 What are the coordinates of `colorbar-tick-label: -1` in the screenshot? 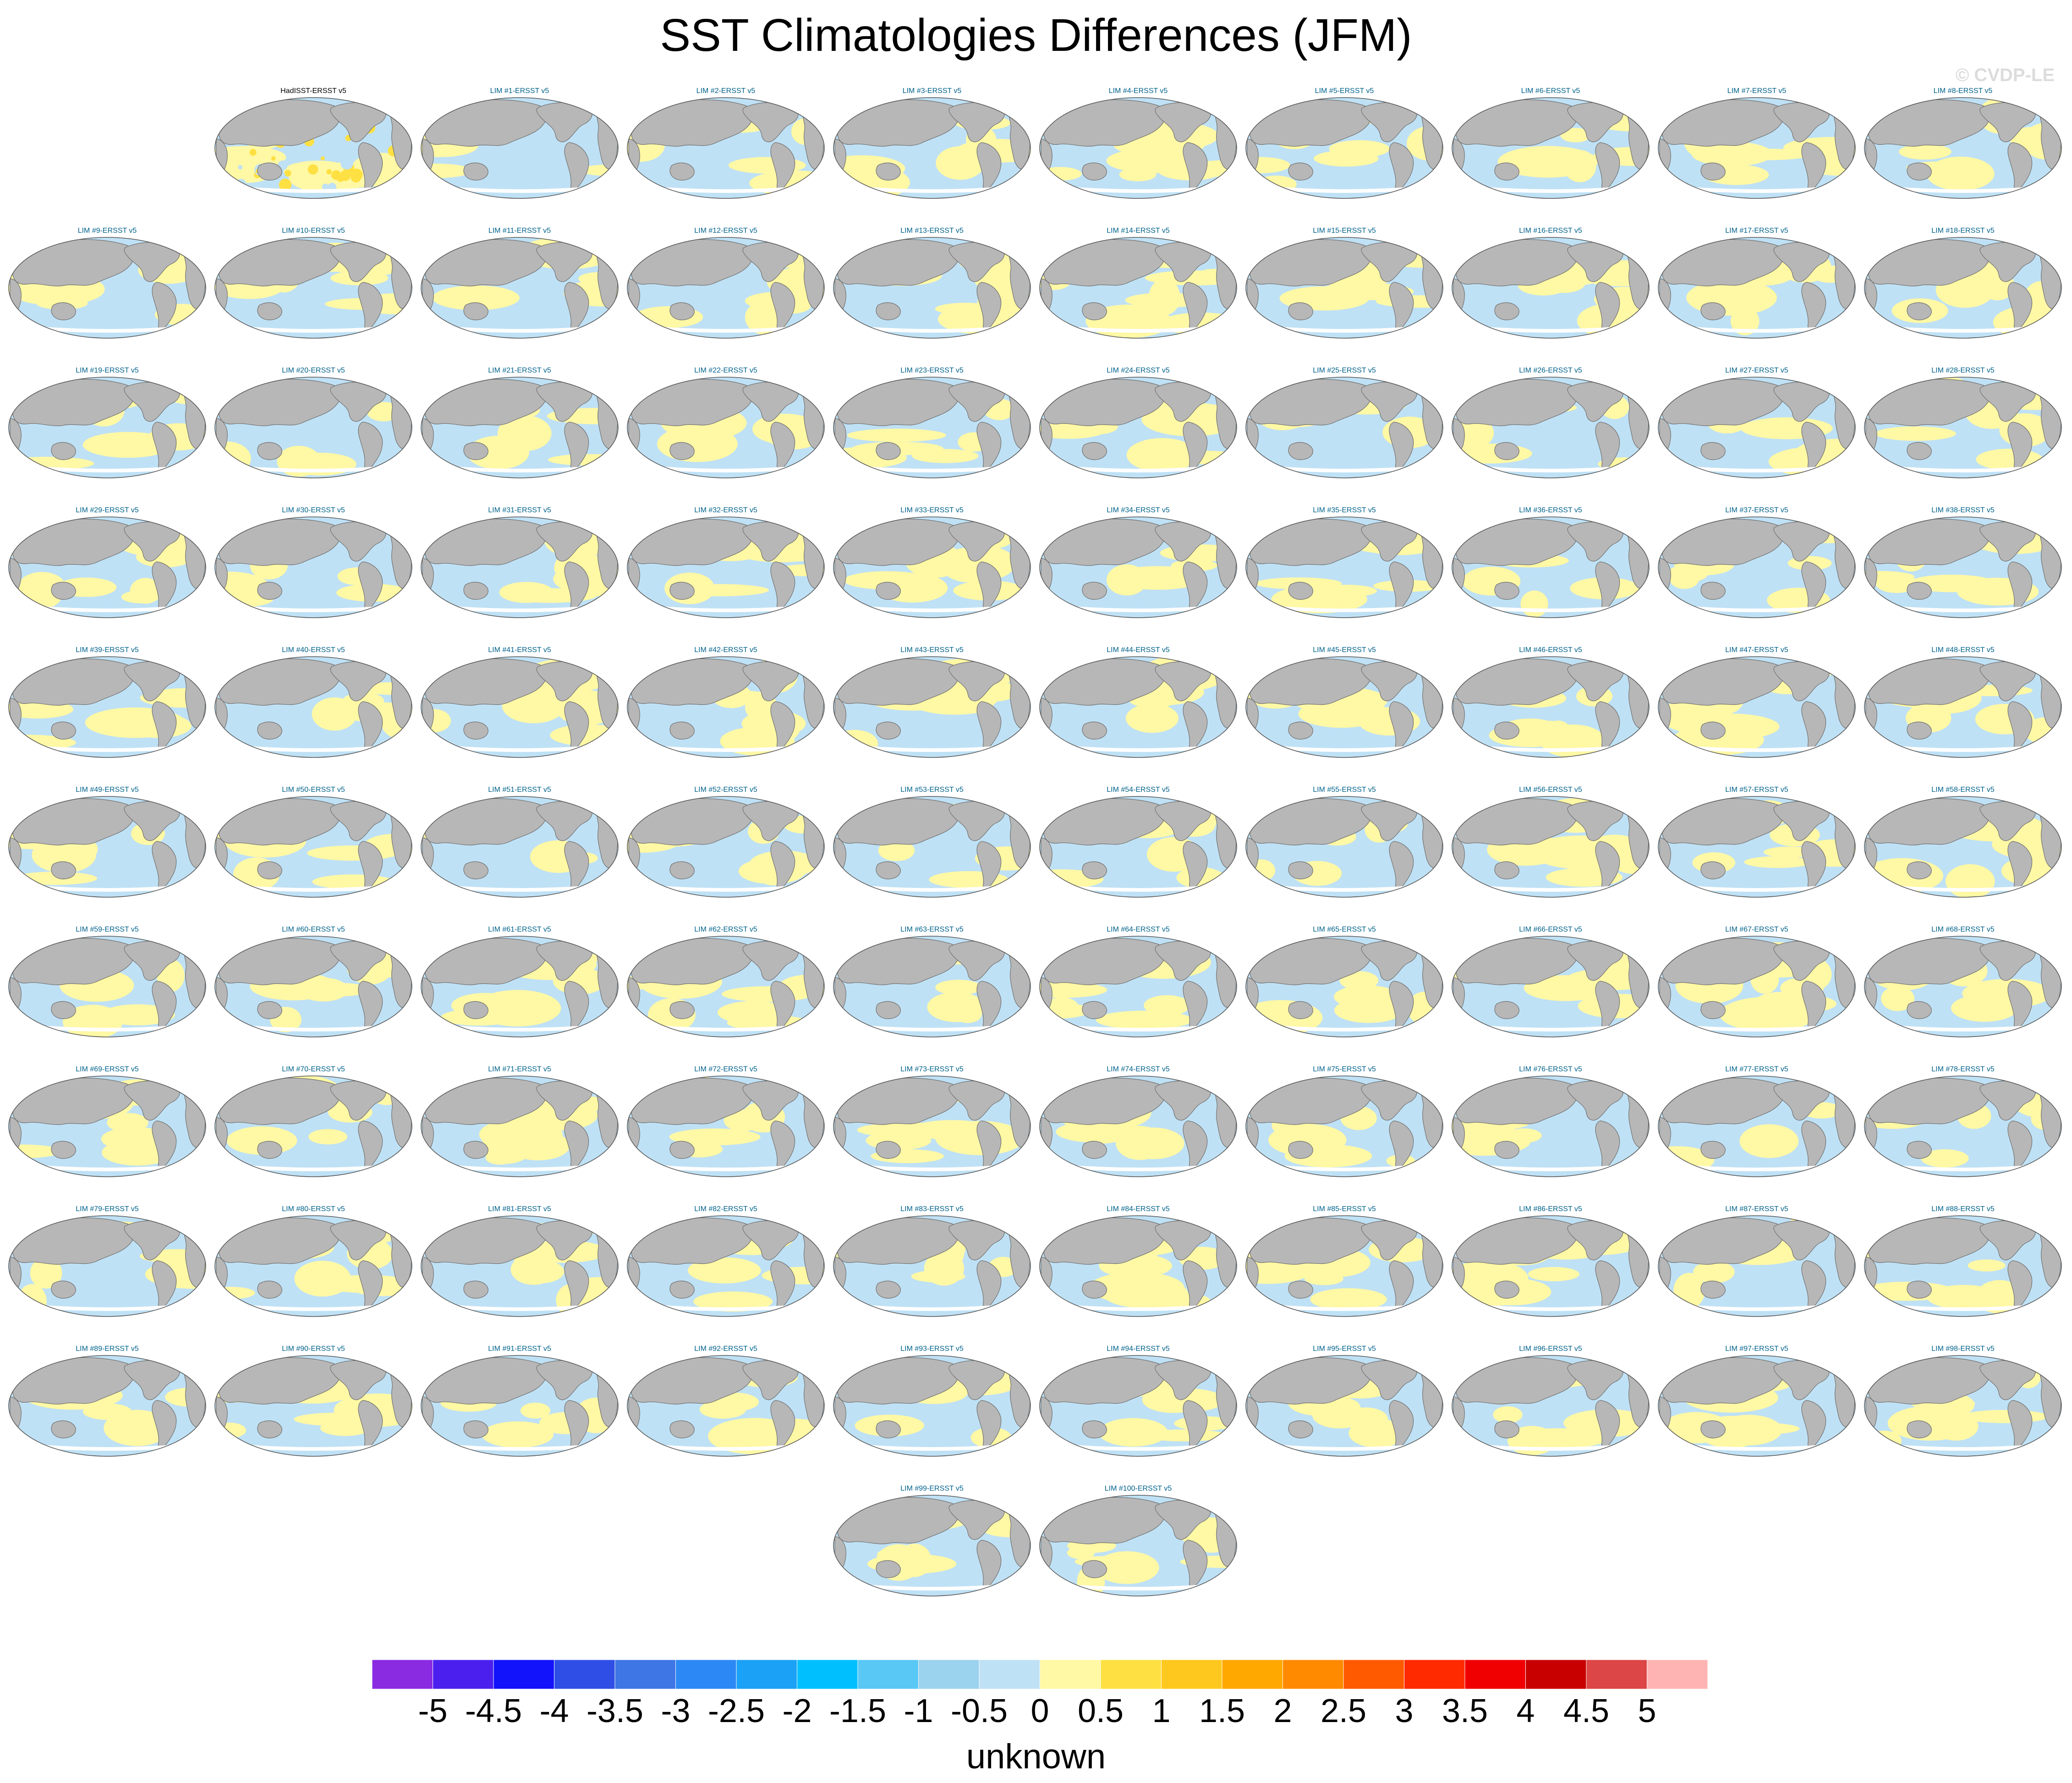 It's located at (918, 1711).